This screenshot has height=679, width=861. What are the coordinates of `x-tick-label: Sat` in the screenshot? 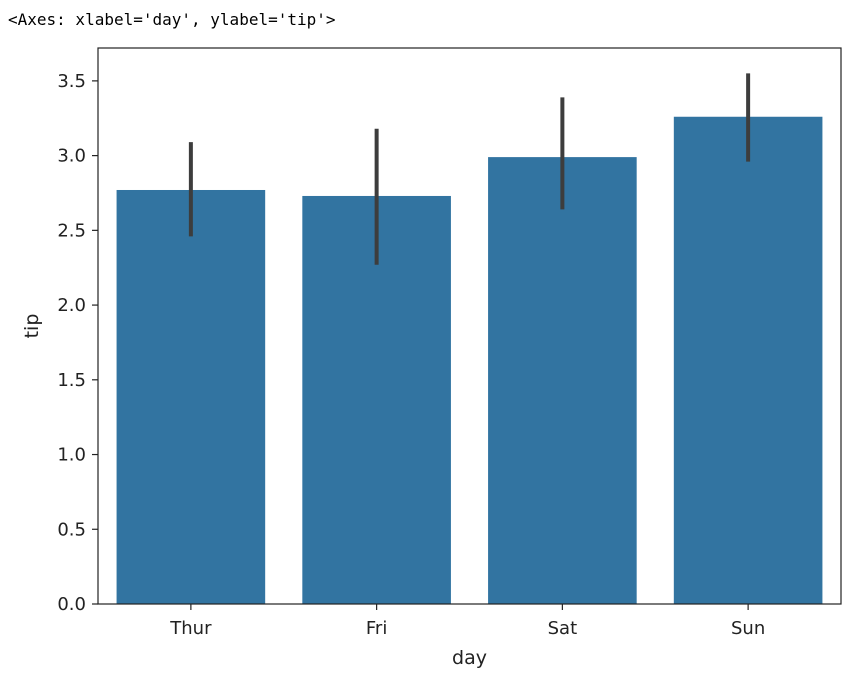 It's located at (563, 628).